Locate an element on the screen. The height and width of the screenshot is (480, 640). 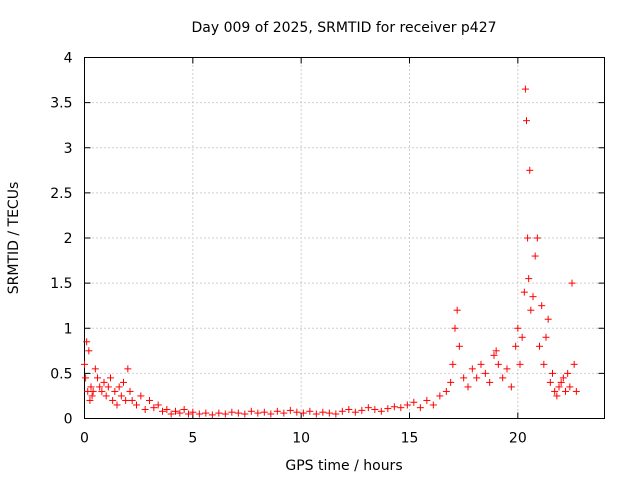
y-tick-label: 0 is located at coordinates (68, 420).